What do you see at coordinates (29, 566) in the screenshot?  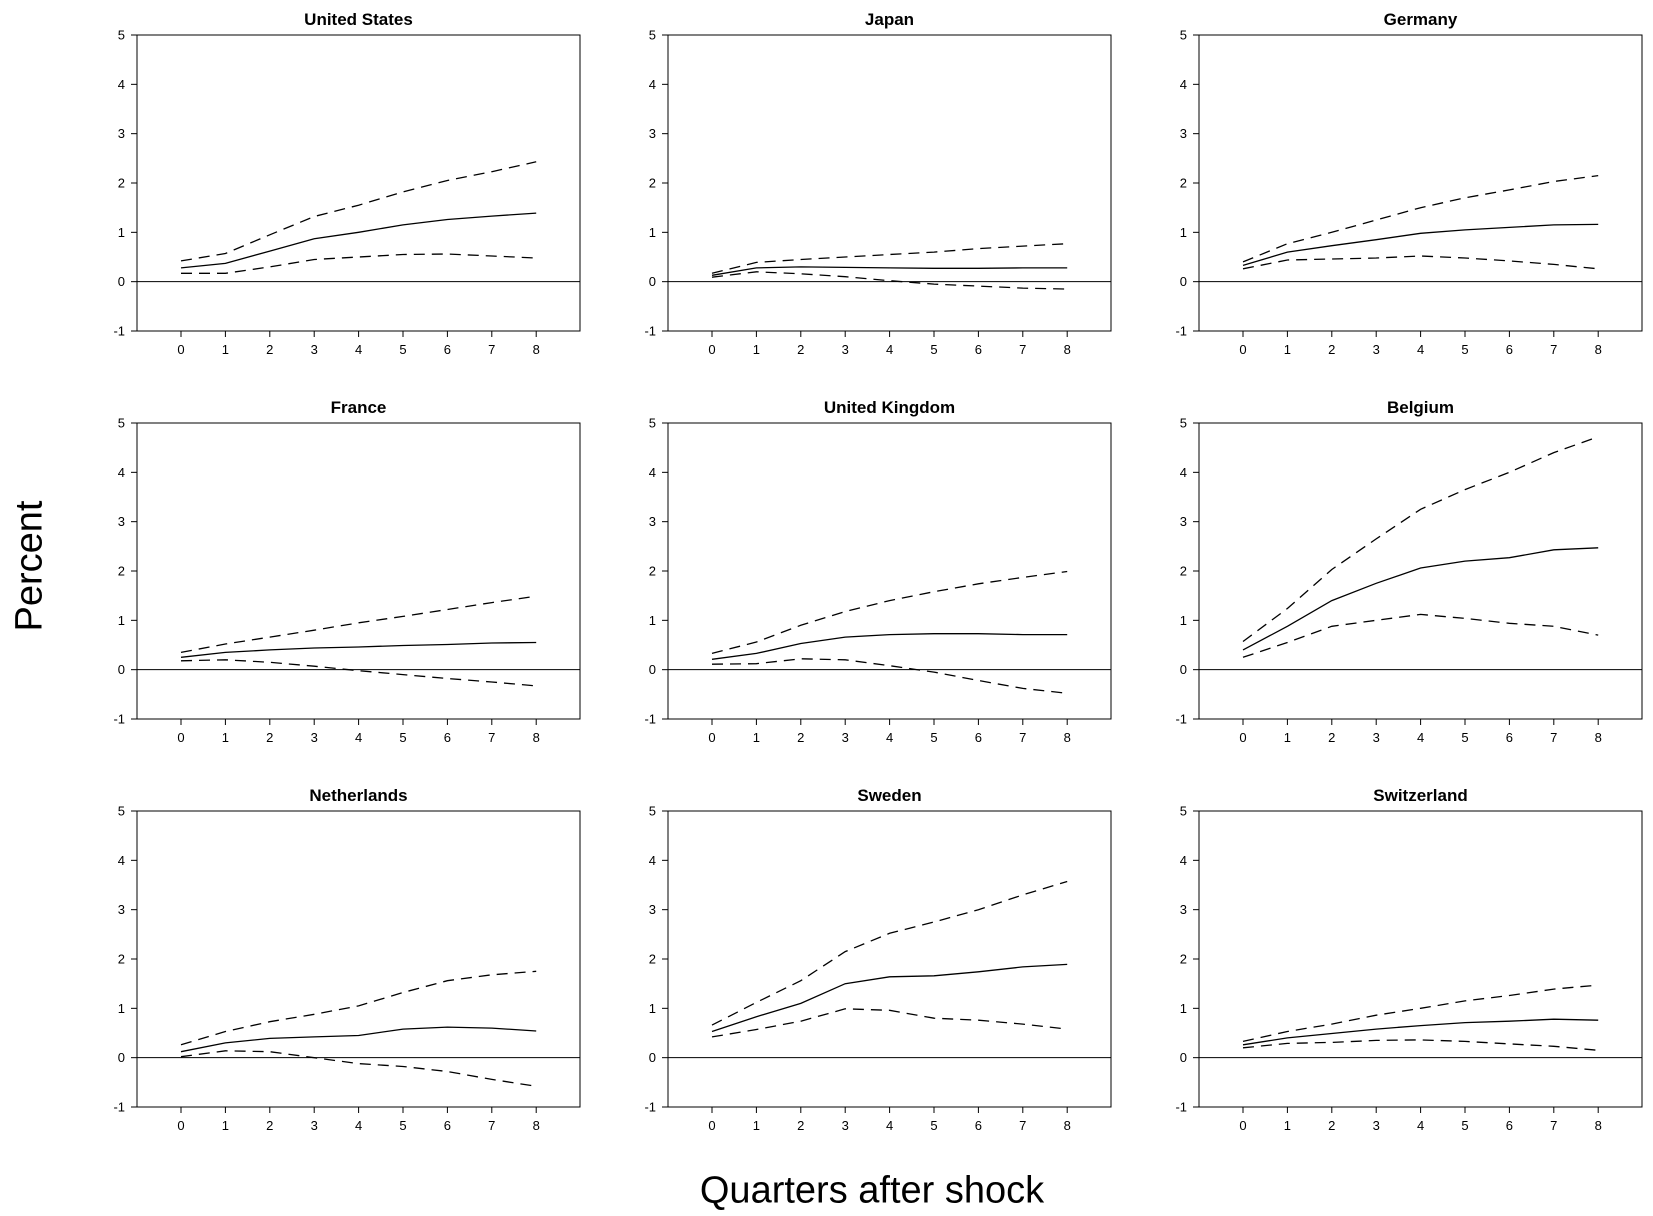 I see `y-axis-label: Percent` at bounding box center [29, 566].